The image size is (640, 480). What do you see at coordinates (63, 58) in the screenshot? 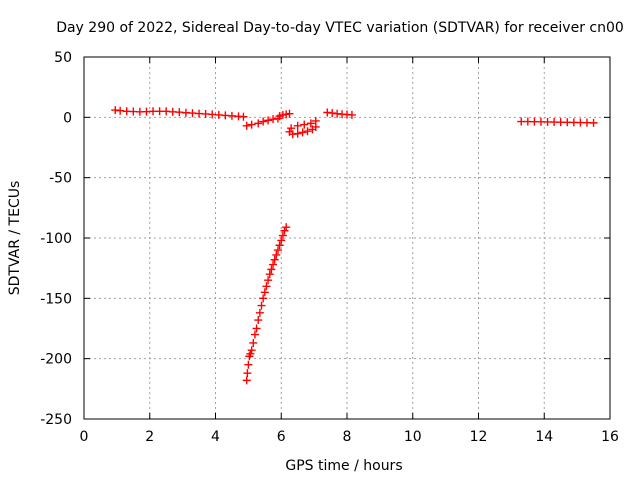
I see `y-tick-label: 50` at bounding box center [63, 58].